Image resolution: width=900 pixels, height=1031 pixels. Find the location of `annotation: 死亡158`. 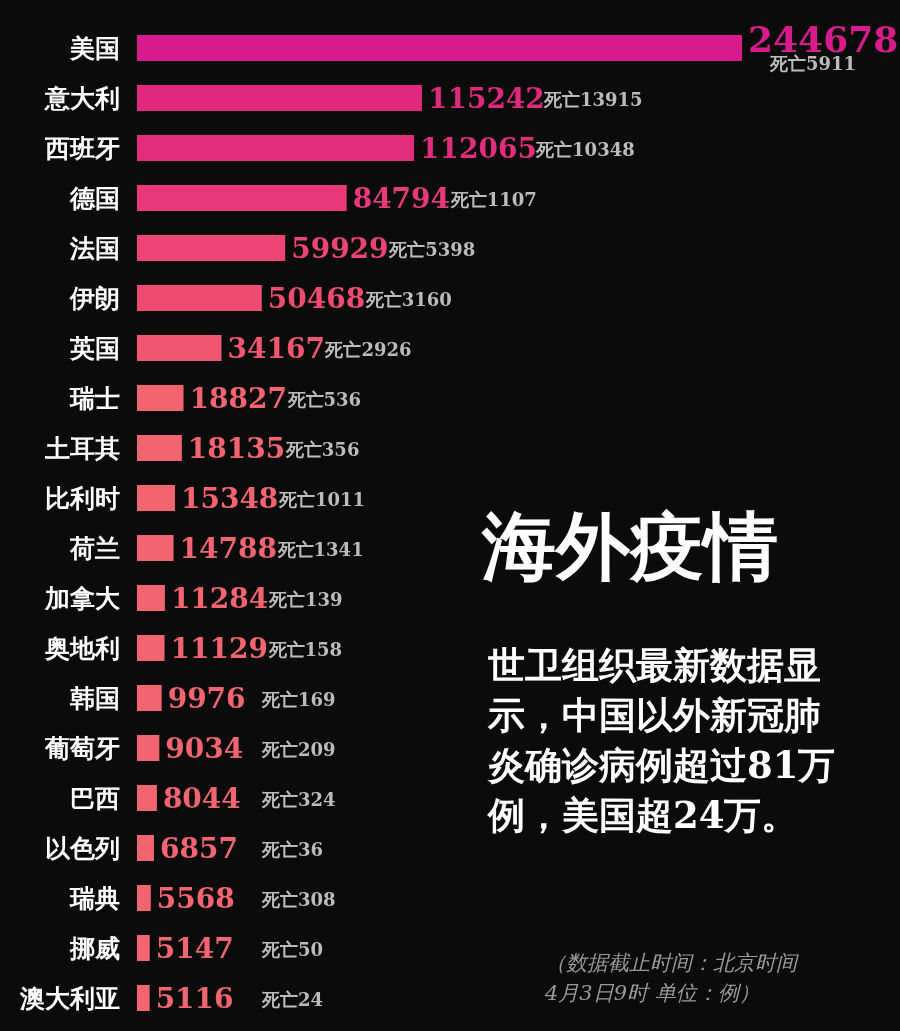

annotation: 死亡158 is located at coordinates (305, 649).